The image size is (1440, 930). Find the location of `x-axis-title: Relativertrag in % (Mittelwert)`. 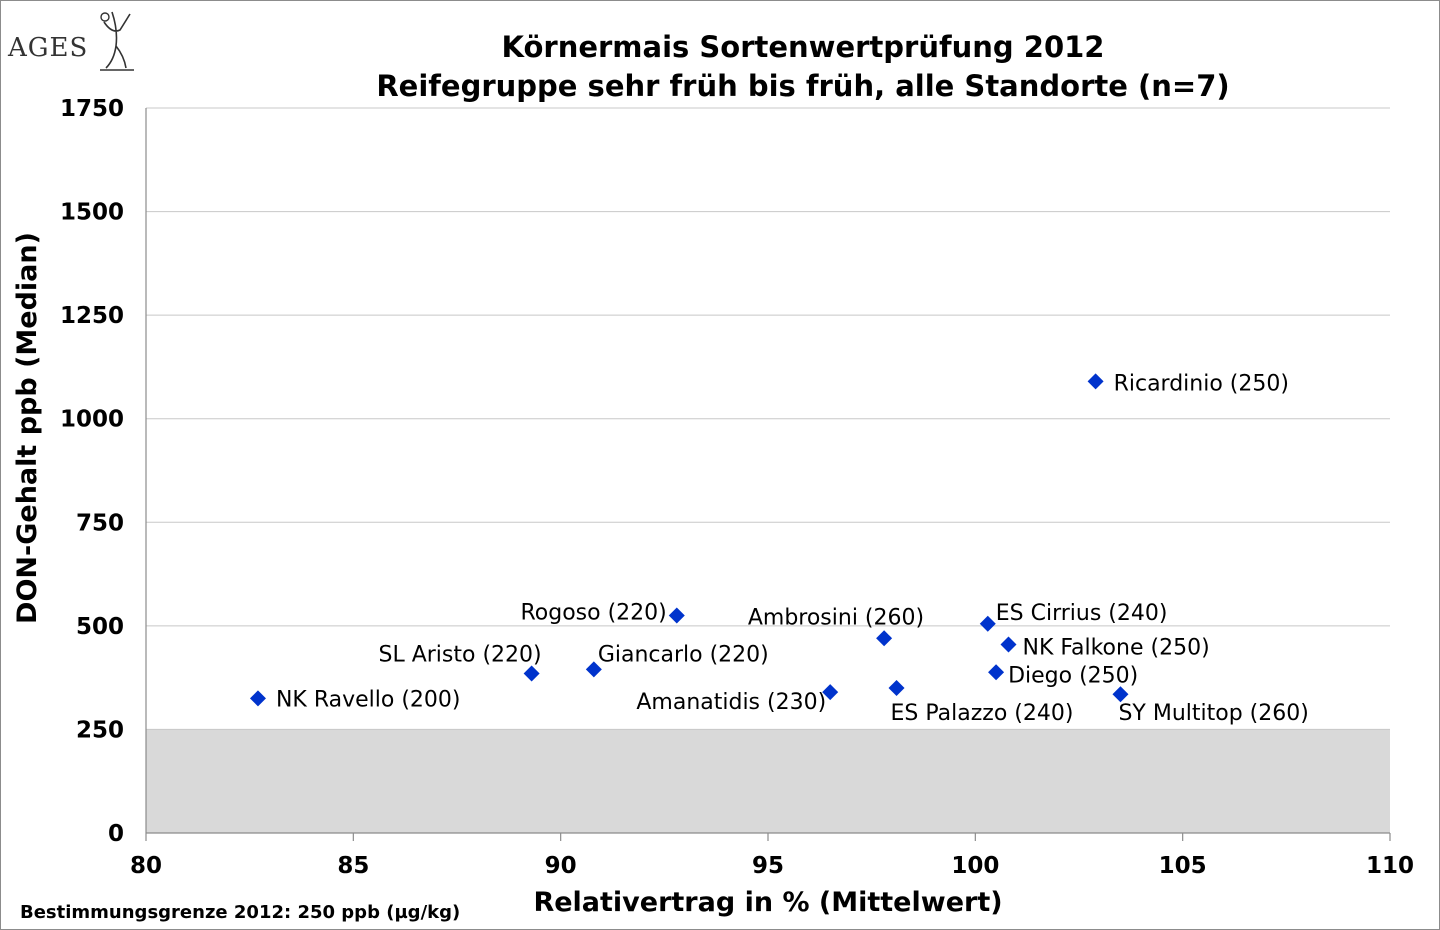

x-axis-title: Relativertrag in % (Mittelwert) is located at coordinates (767, 902).